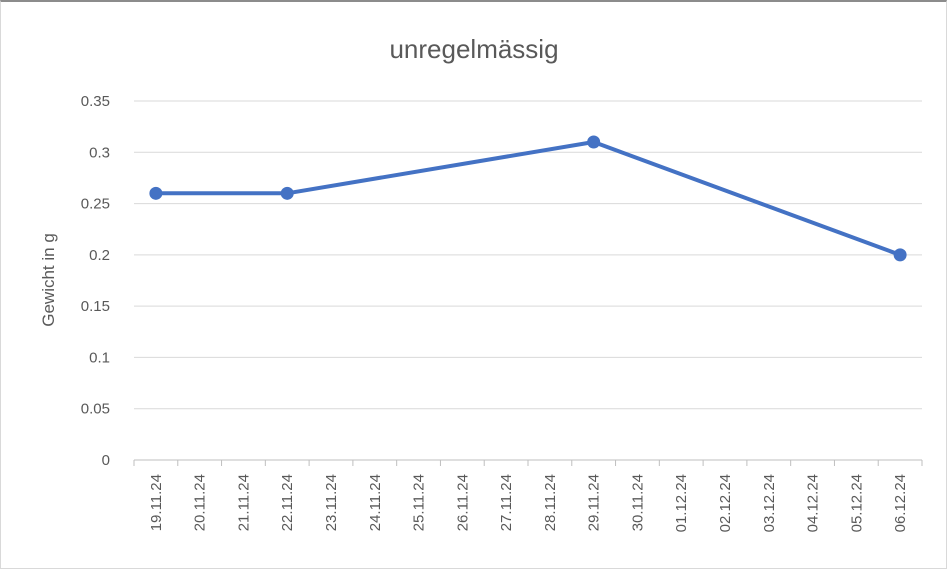 The height and width of the screenshot is (571, 949). Describe the element at coordinates (637, 502) in the screenshot. I see `x-tick-label: 30.11.24` at that location.